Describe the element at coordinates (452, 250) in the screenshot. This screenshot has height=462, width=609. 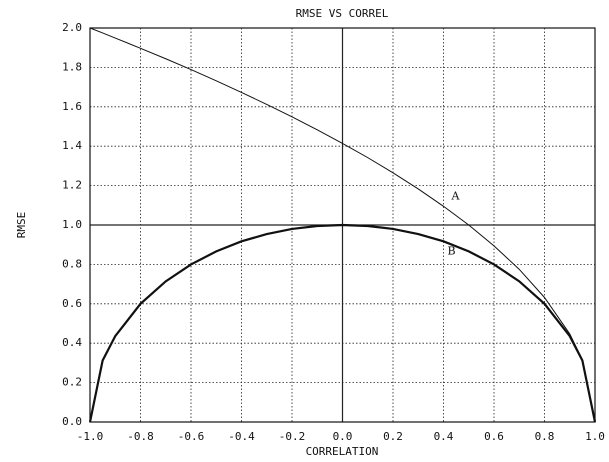
I see `series-label: B` at that location.